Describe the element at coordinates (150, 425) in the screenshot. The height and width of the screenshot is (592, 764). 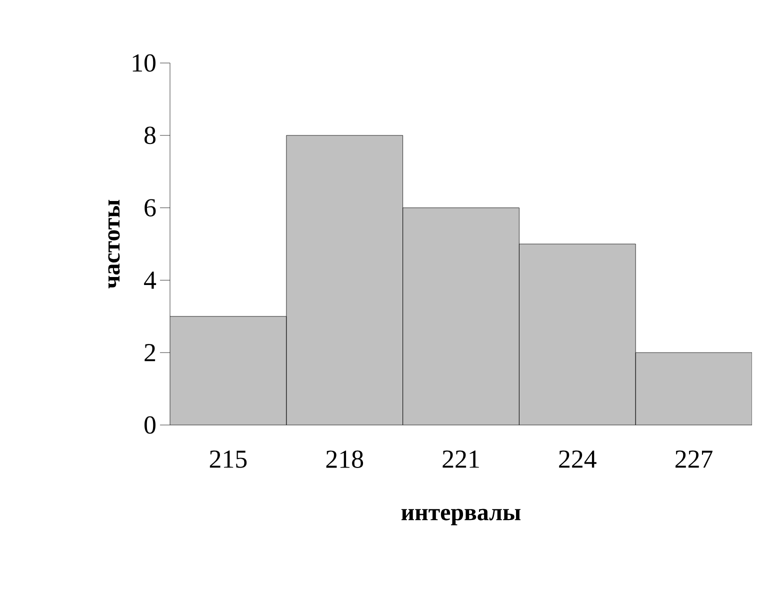
I see `y-tick-label: 0` at that location.